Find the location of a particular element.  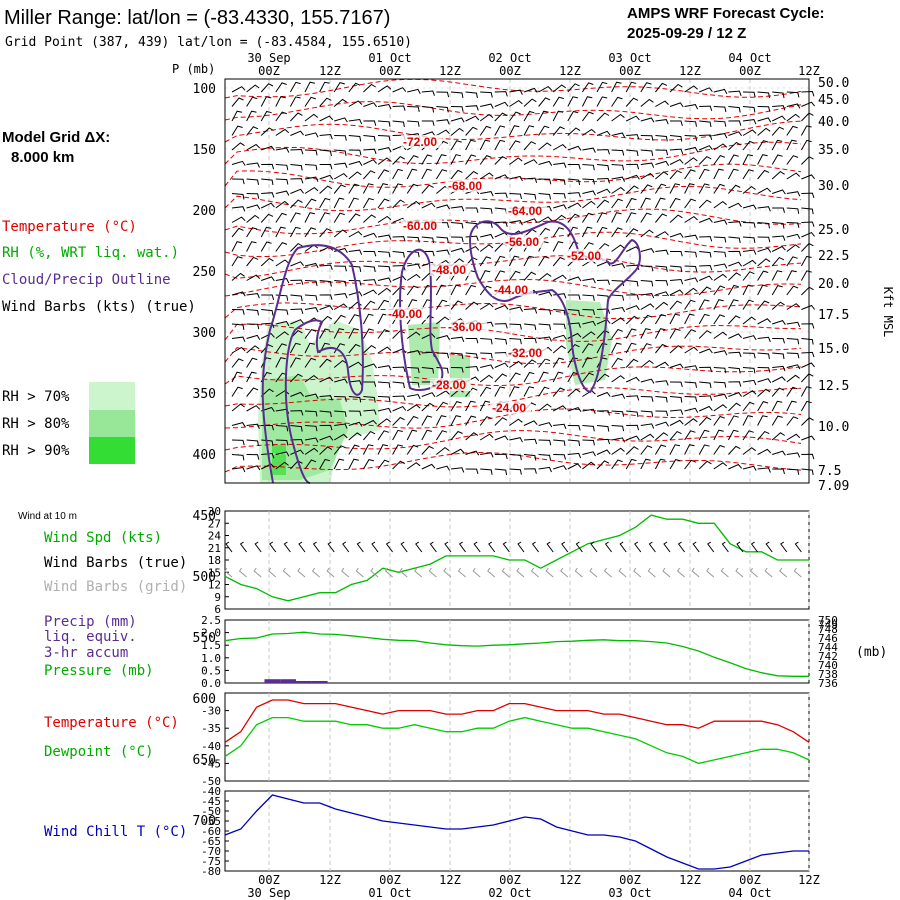

contour-label: -44.00 is located at coordinates (511, 290).